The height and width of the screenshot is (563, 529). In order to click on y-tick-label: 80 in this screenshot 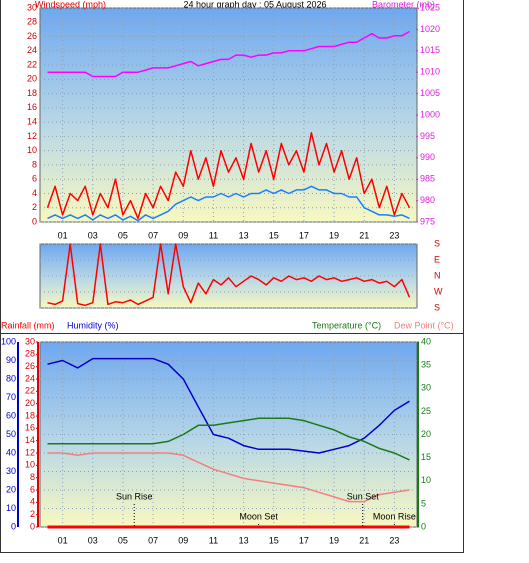, I will do `click(11, 378)`.